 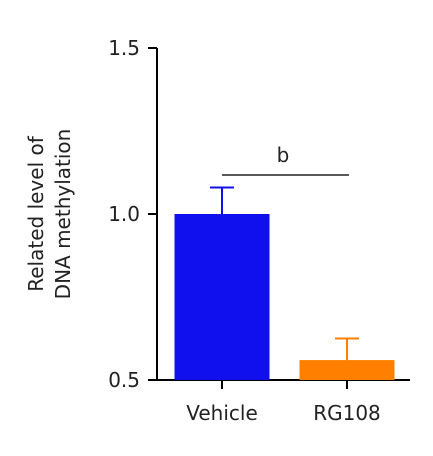 What do you see at coordinates (124, 380) in the screenshot?
I see `y-tick-label: 0.5` at bounding box center [124, 380].